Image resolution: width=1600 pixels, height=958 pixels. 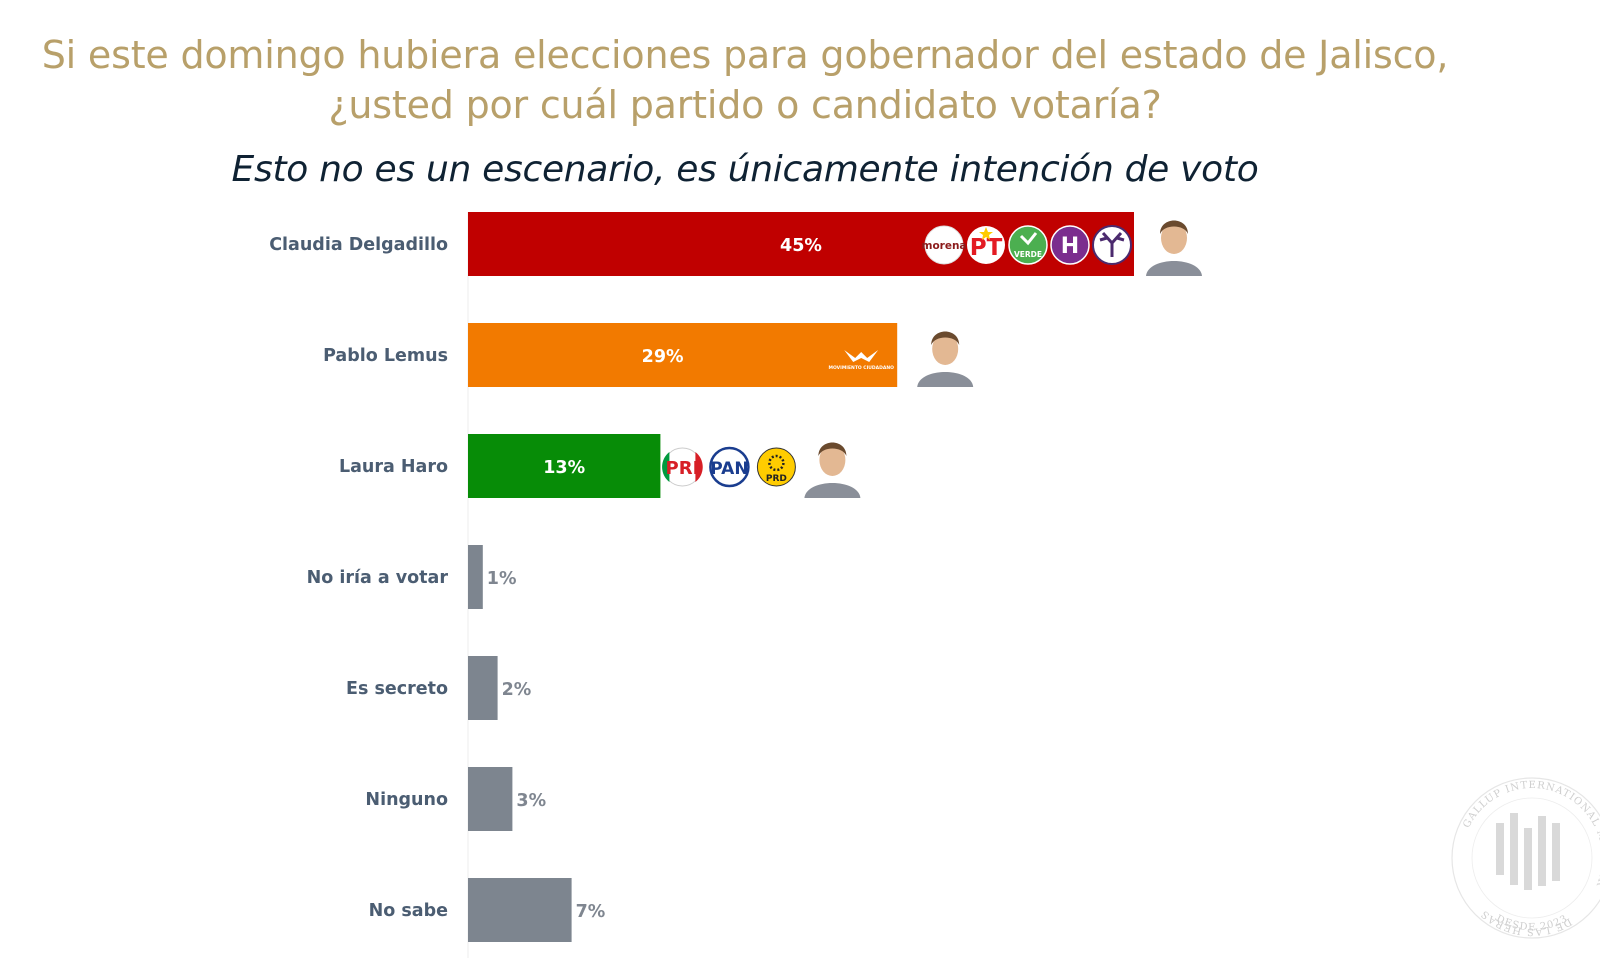 I want to click on bar-row: Pablo Lemus 29% MOVIMIENTO CIUDADANO, so click(x=650, y=355).